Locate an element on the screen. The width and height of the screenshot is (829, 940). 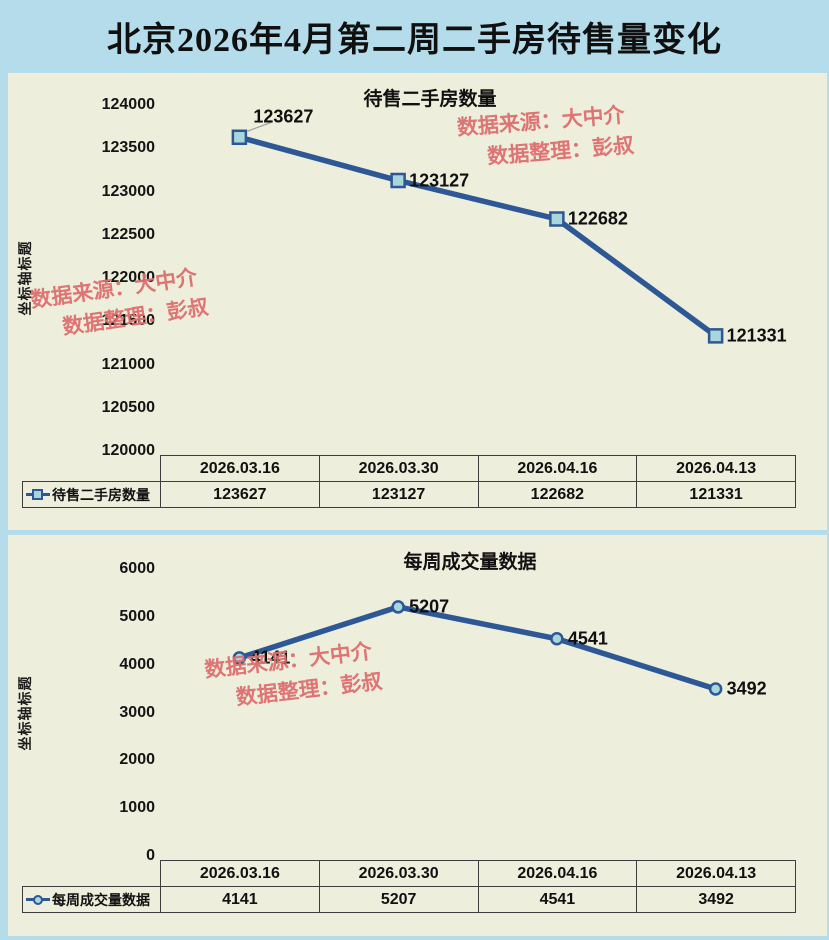
chart-title: 每周成交量数据 is located at coordinates (470, 562).